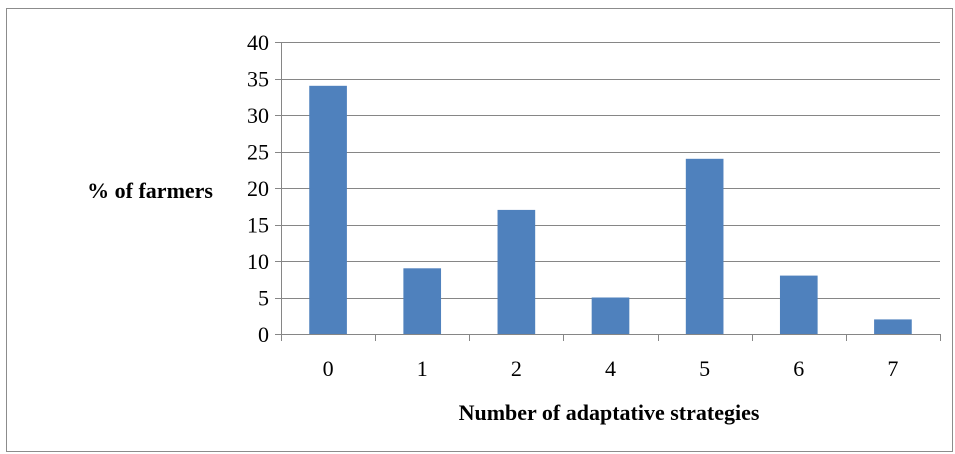 The width and height of the screenshot is (955, 454). Describe the element at coordinates (258, 152) in the screenshot. I see `y-tick-label: 25` at that location.